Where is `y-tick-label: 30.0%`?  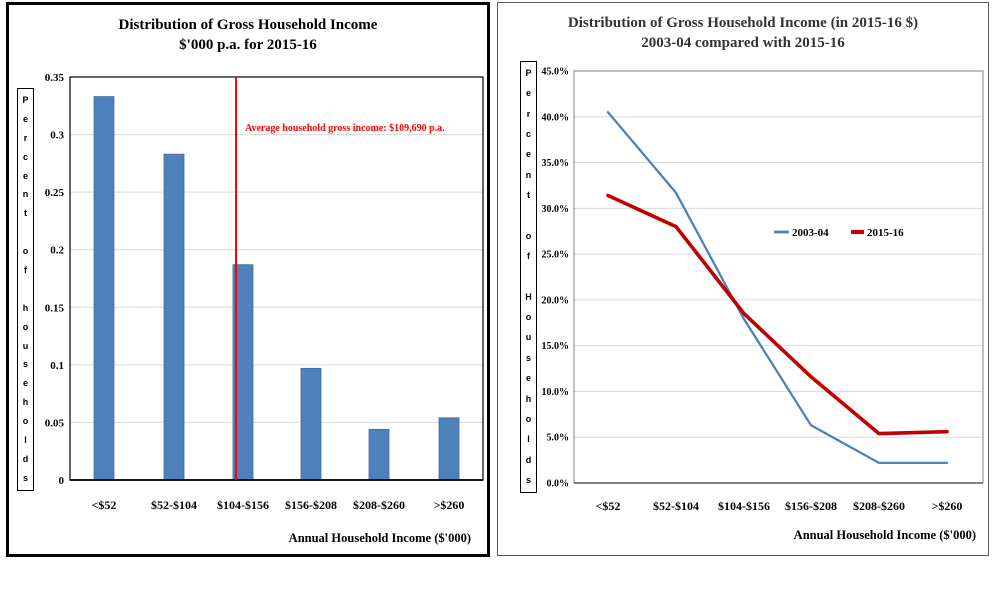
y-tick-label: 30.0% is located at coordinates (556, 209).